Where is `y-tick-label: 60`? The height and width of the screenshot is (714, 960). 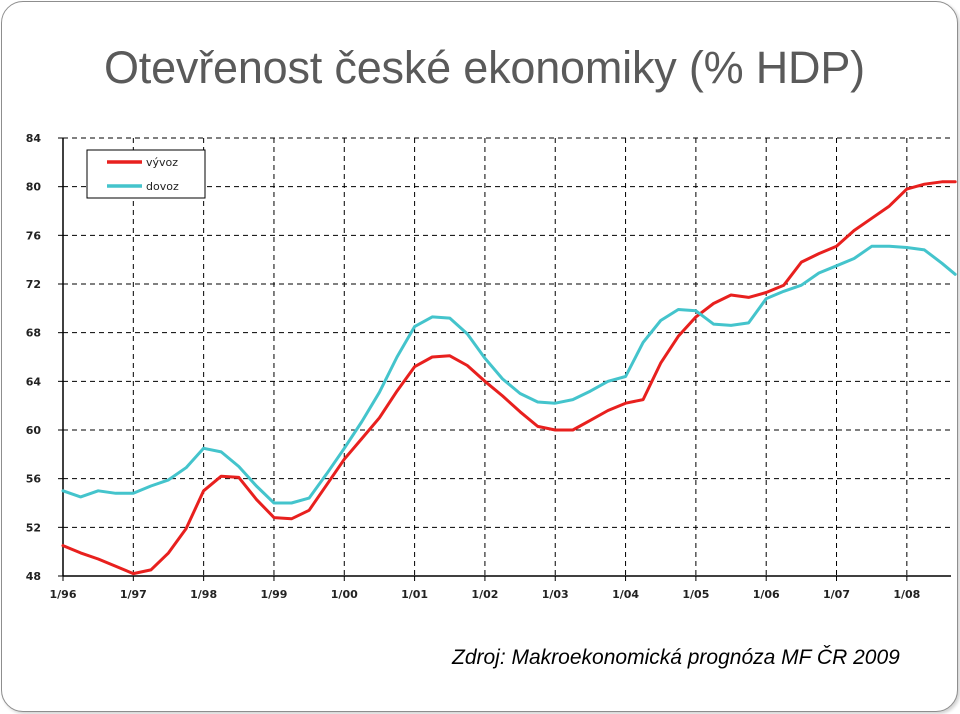
y-tick-label: 60 is located at coordinates (34, 430).